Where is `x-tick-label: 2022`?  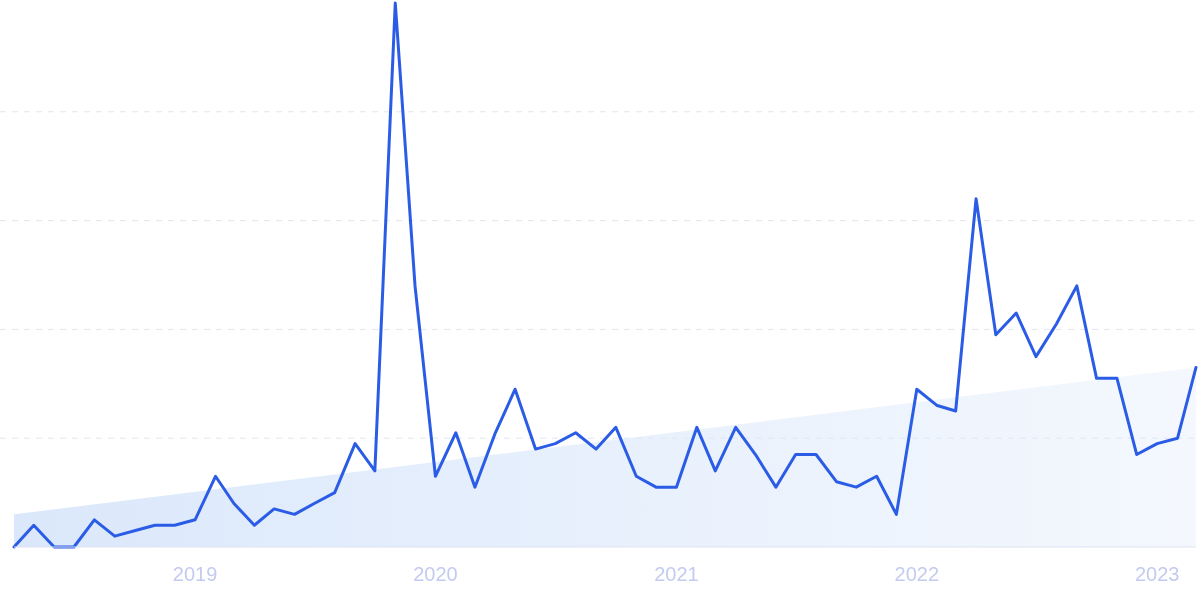
x-tick-label: 2022 is located at coordinates (917, 574).